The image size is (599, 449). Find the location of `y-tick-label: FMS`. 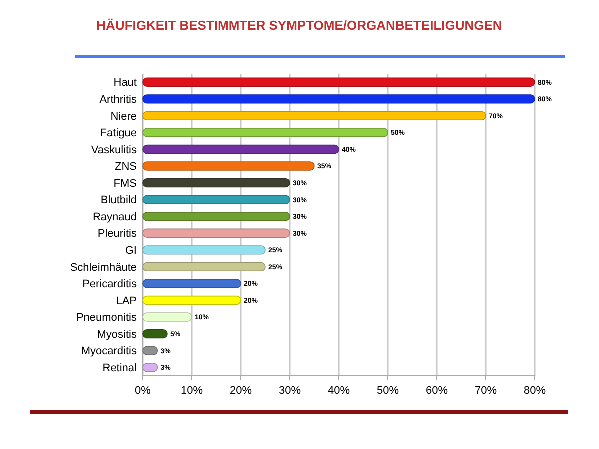

y-tick-label: FMS is located at coordinates (125, 184).